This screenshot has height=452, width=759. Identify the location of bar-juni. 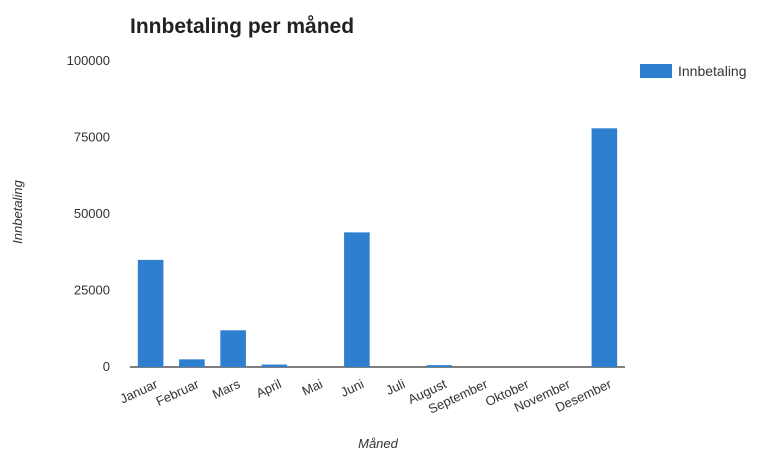
(357, 299).